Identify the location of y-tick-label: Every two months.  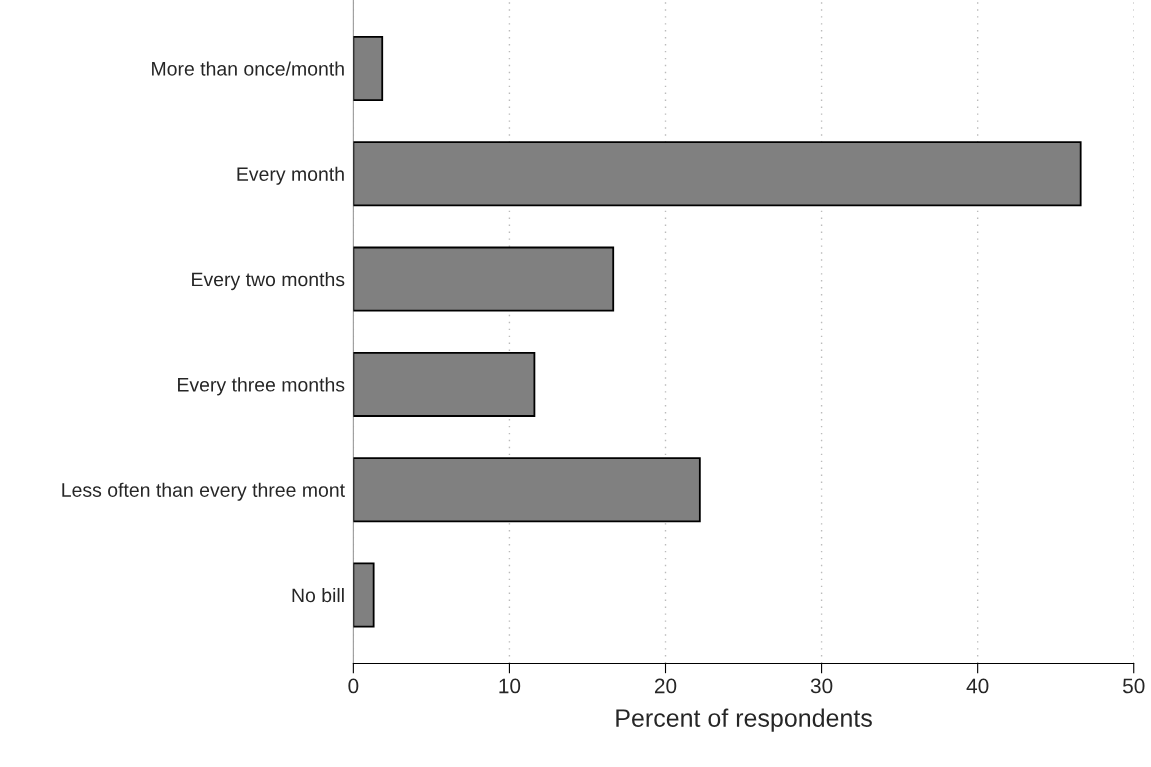
(268, 281).